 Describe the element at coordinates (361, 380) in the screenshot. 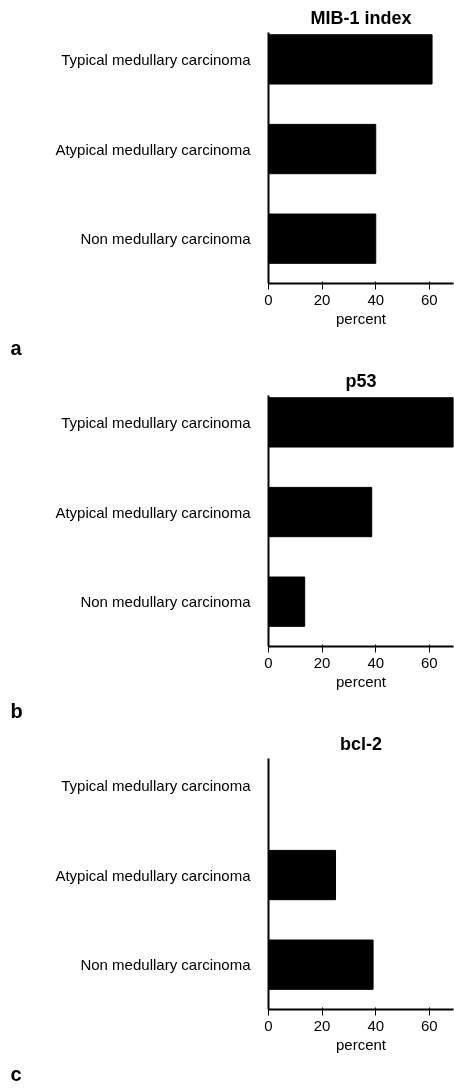

I see `chart-title: p53` at that location.